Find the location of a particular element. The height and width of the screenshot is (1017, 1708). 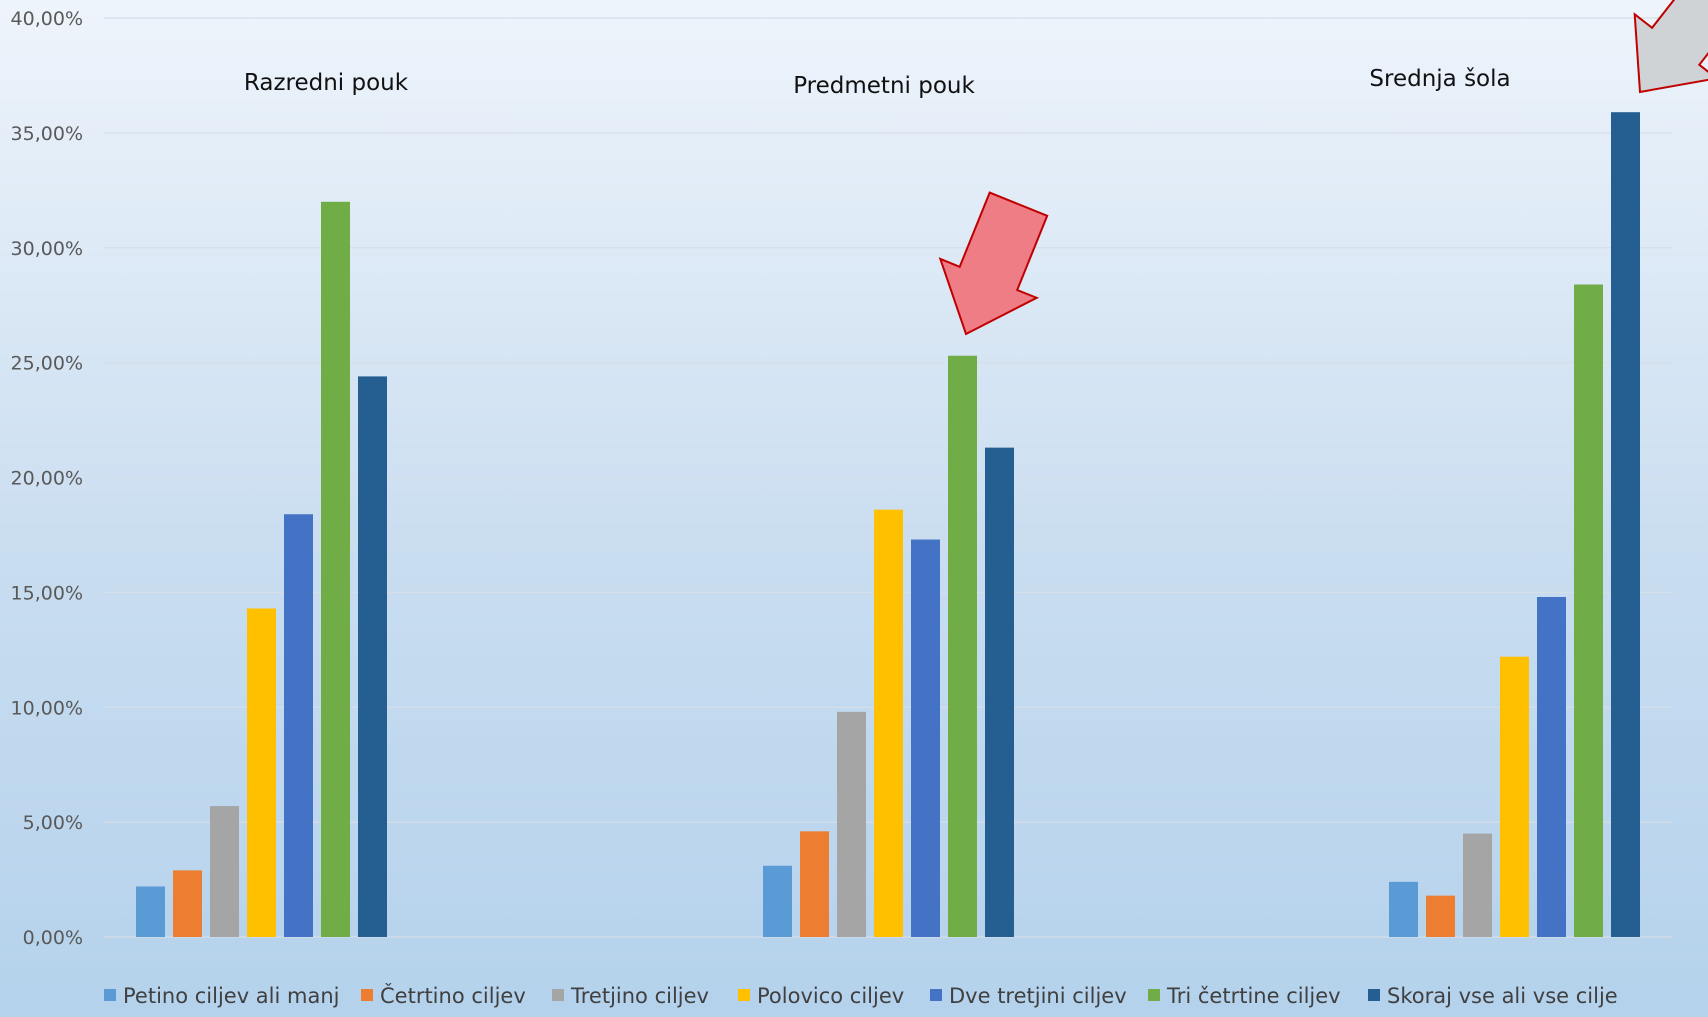

y-tick-label: 20,00% is located at coordinates (47, 479).